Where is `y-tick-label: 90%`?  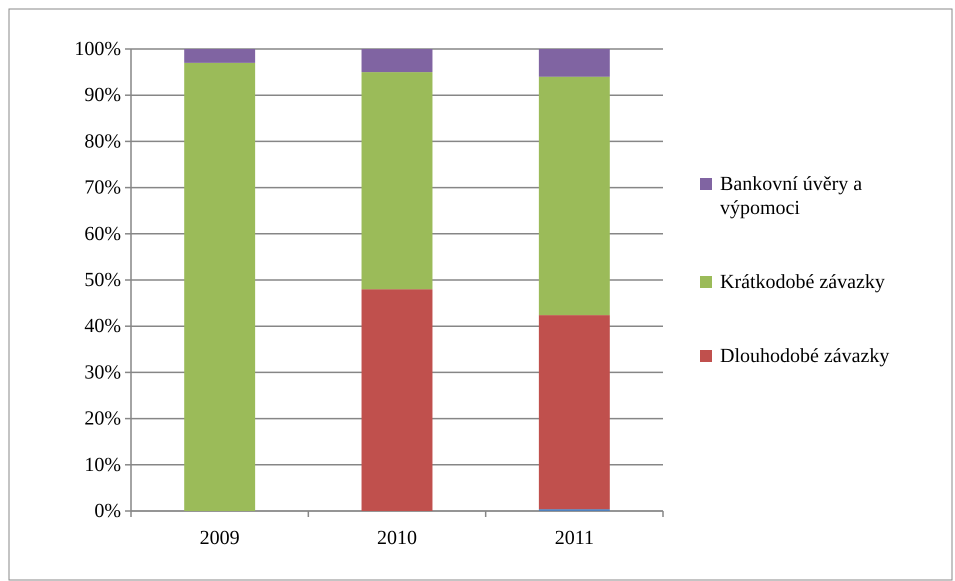 y-tick-label: 90% is located at coordinates (102, 95).